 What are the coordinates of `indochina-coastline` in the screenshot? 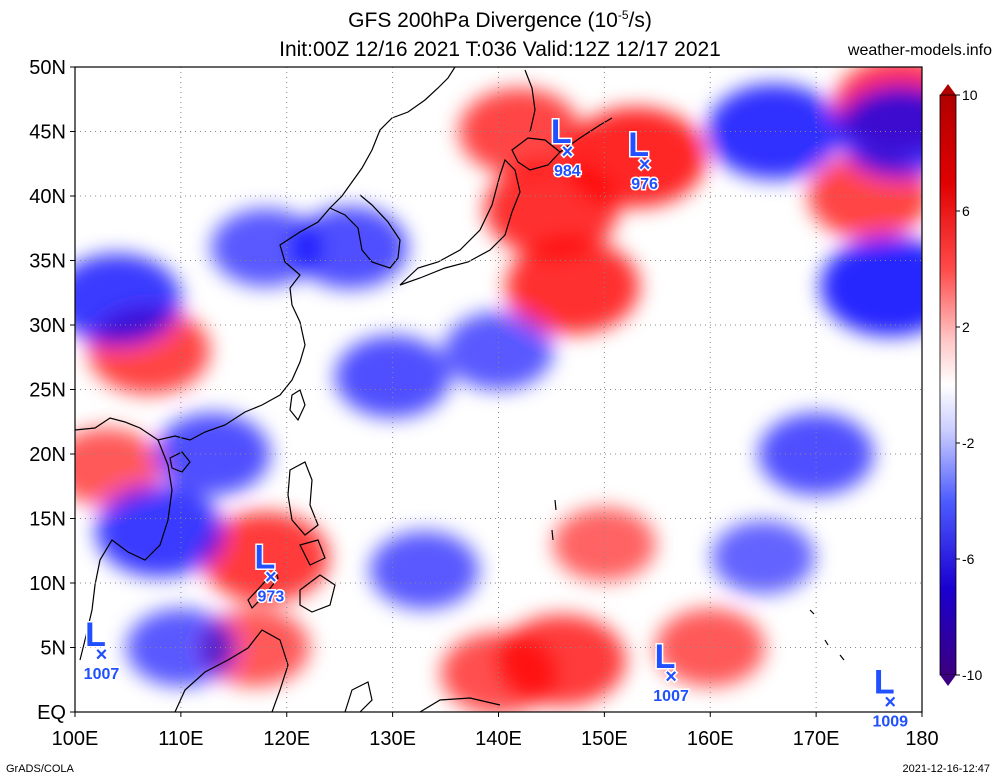 It's located at (126, 550).